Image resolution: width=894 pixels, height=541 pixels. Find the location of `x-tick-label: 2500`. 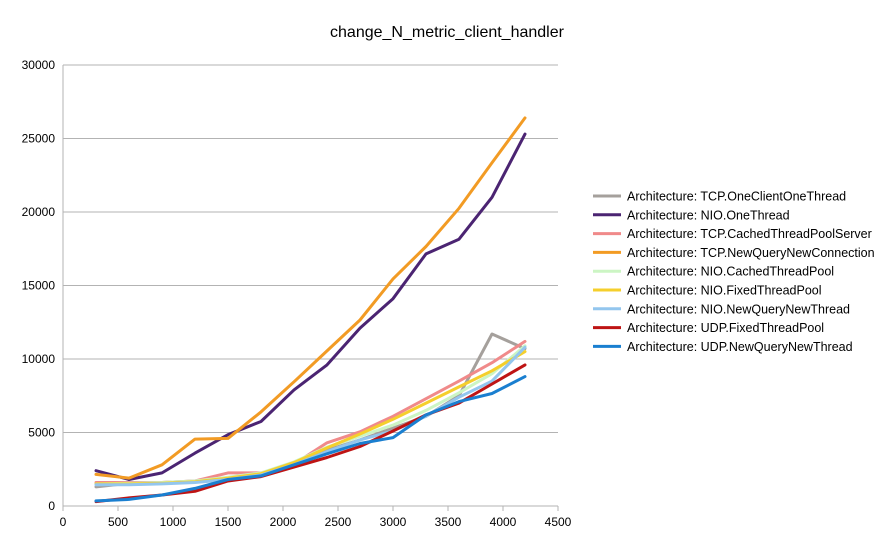

x-tick-label: 2500 is located at coordinates (338, 522).